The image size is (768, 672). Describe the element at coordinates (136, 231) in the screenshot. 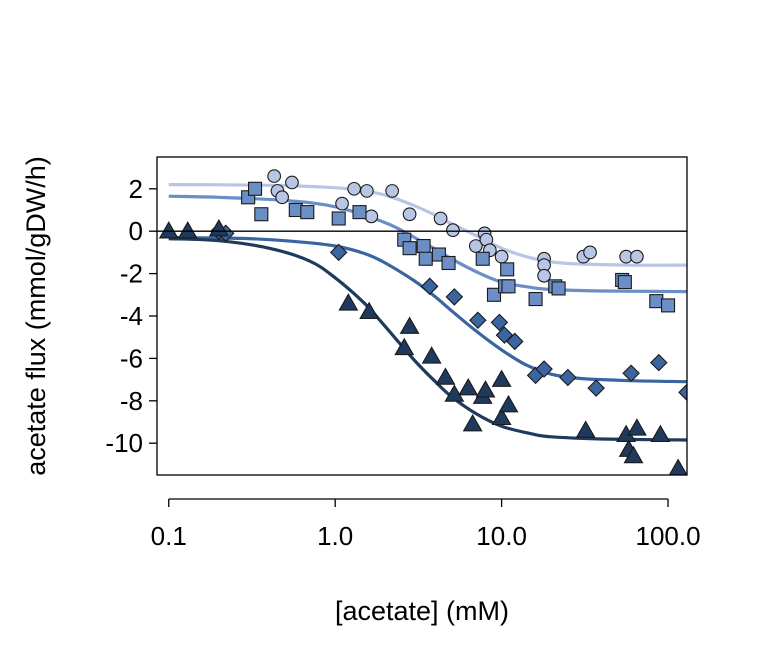

I see `y-tick-label: 0` at that location.